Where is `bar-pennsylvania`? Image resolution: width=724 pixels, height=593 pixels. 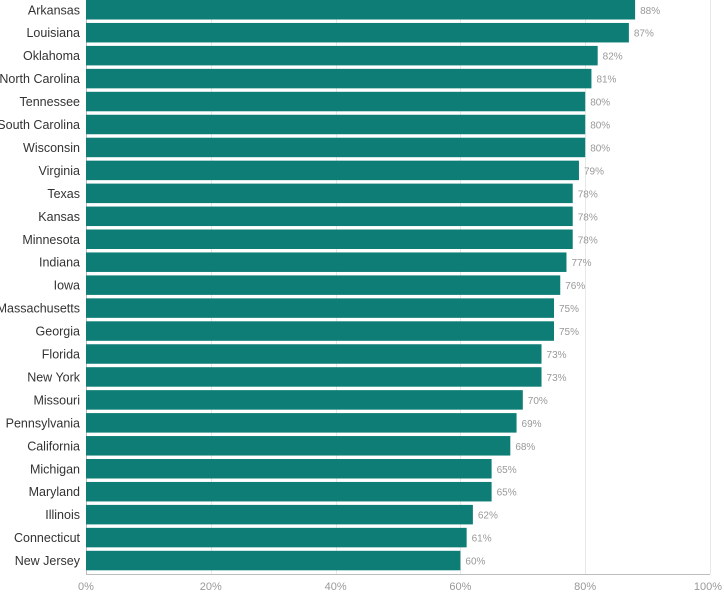
bar-pennsylvania is located at coordinates (301, 423).